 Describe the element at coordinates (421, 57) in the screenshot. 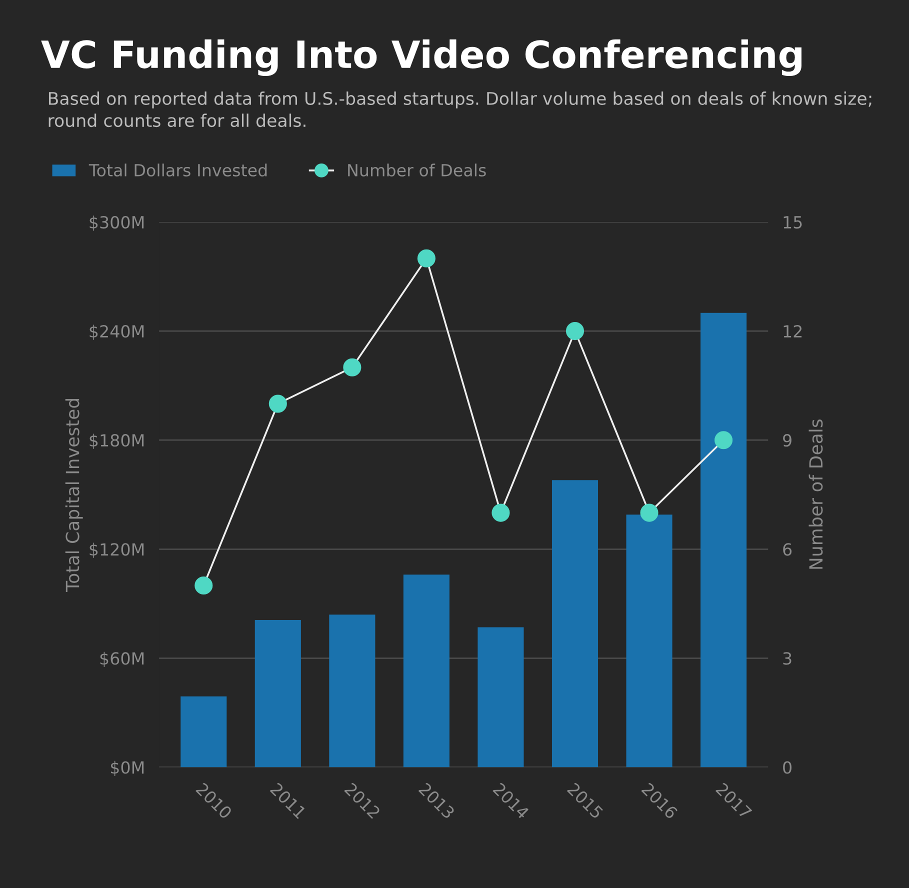

I see `chart-title: VC Funding Into Video Conferencing` at that location.